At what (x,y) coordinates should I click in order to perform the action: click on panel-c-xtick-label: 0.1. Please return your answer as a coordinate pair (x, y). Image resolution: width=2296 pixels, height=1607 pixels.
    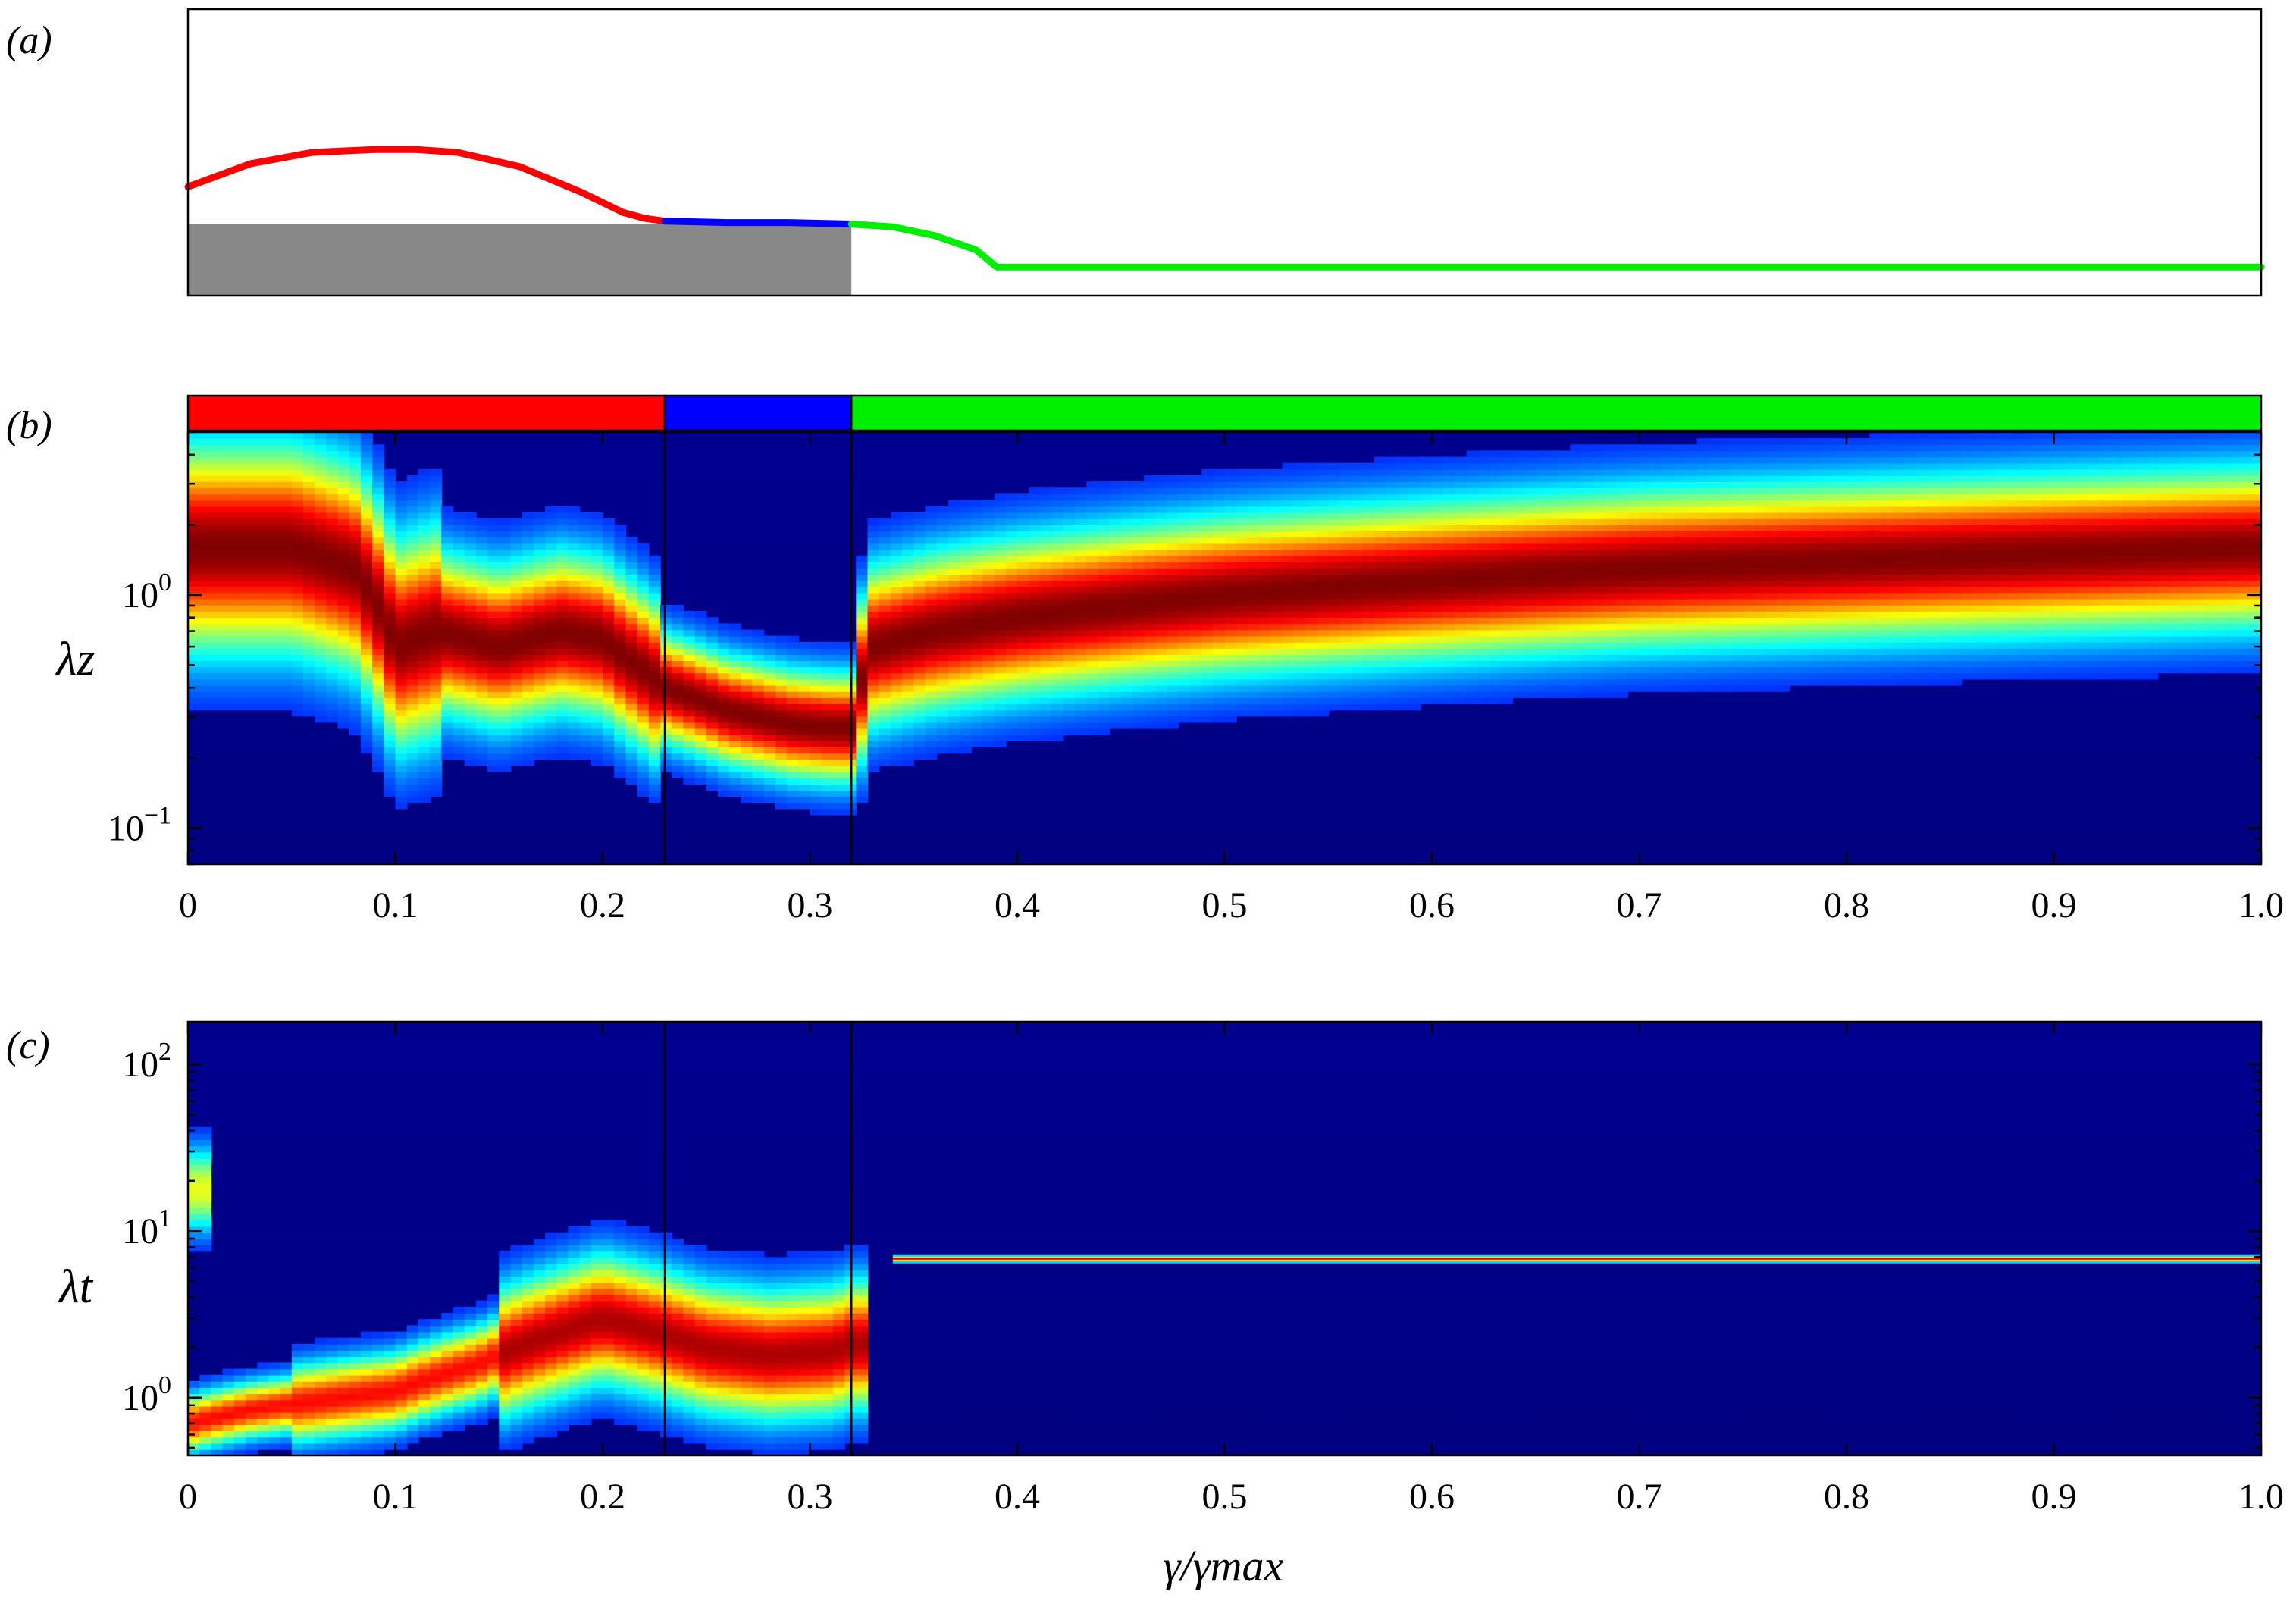
    Looking at the image, I should click on (395, 1497).